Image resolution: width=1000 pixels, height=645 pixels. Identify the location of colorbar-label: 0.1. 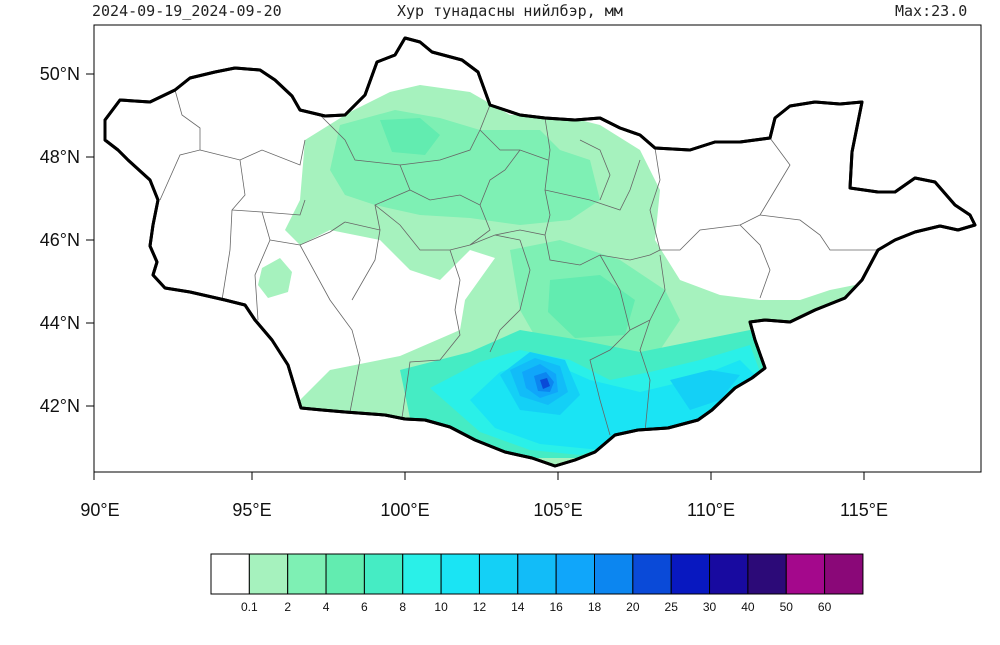
(249, 607).